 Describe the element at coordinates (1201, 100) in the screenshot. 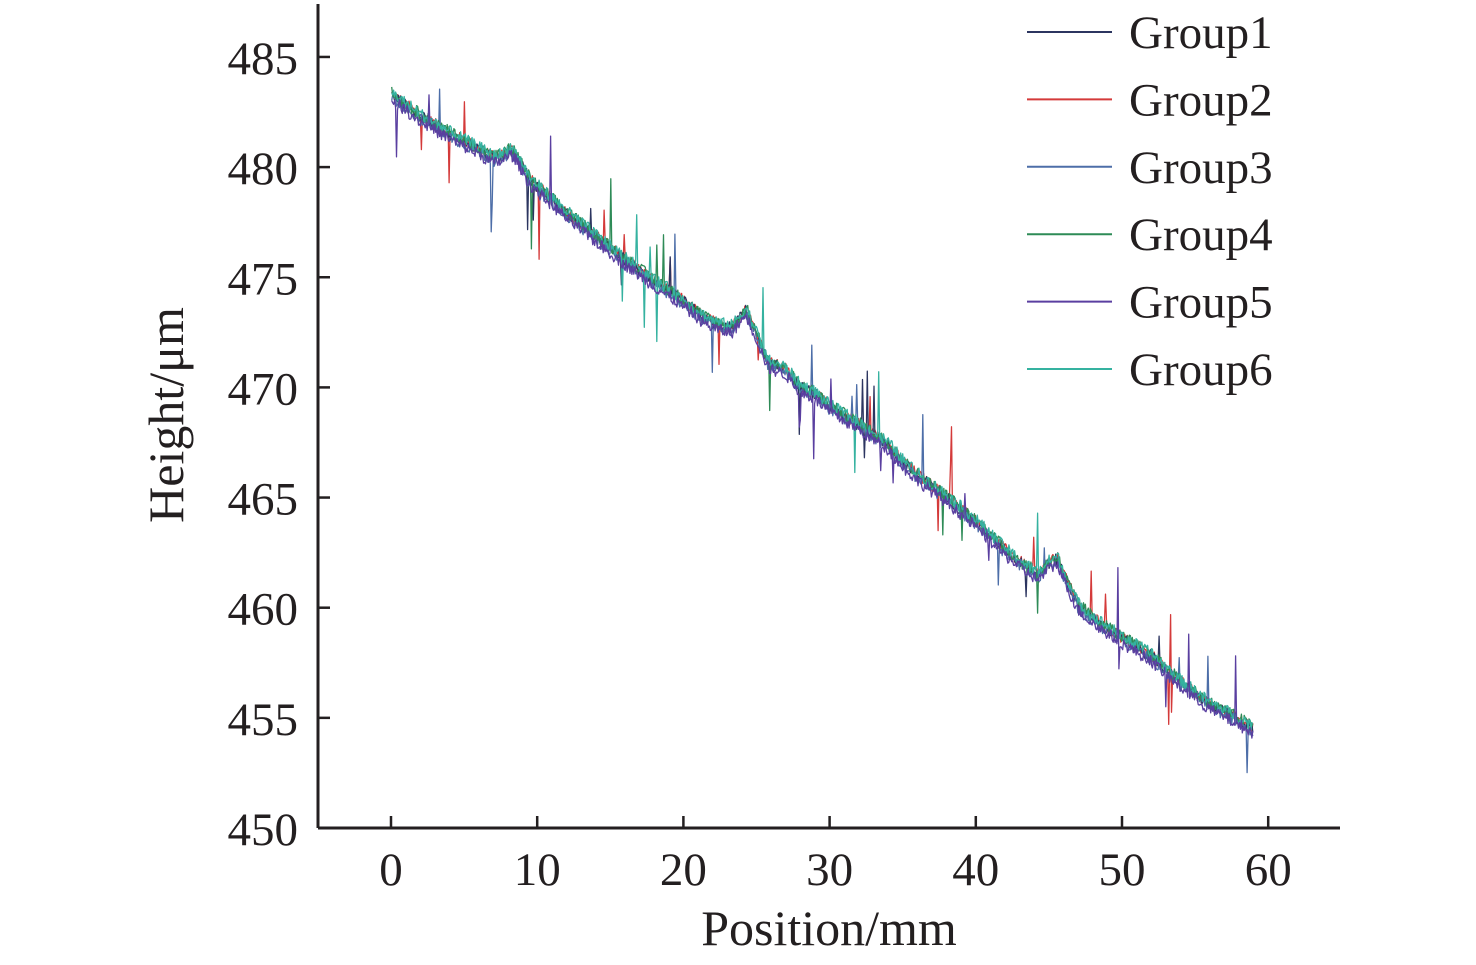

I see `legend-label: Group2` at that location.